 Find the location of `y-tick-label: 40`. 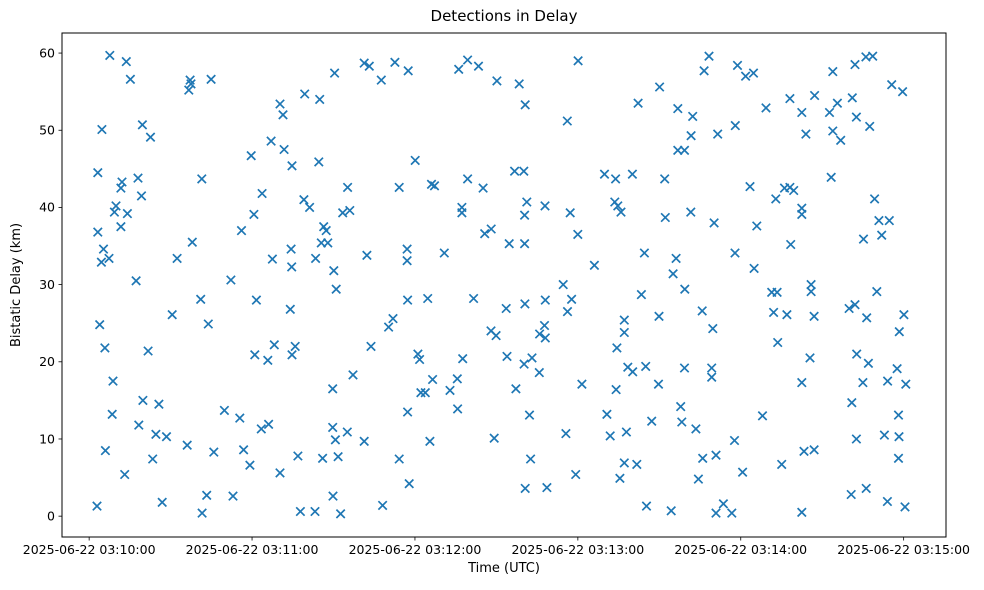

y-tick-label: 40 is located at coordinates (47, 207).